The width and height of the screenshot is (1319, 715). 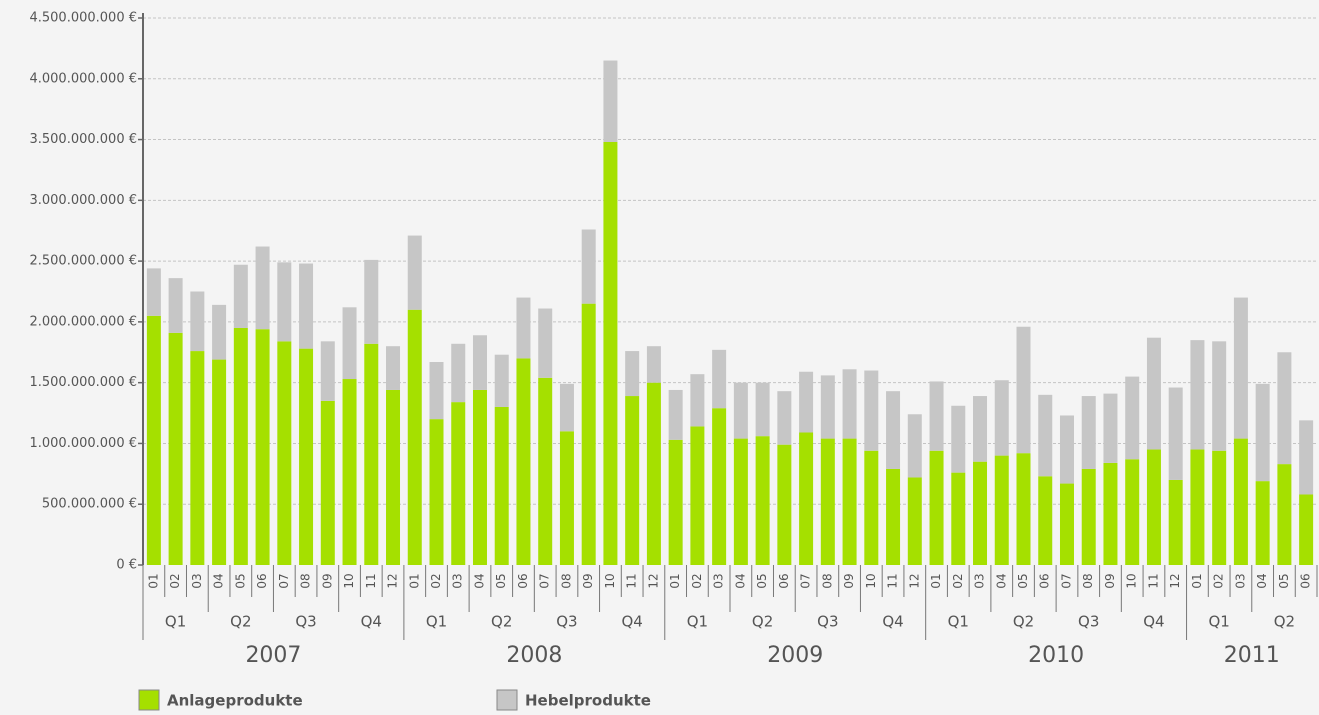 What do you see at coordinates (1056, 655) in the screenshot?
I see `year-label: 2010` at bounding box center [1056, 655].